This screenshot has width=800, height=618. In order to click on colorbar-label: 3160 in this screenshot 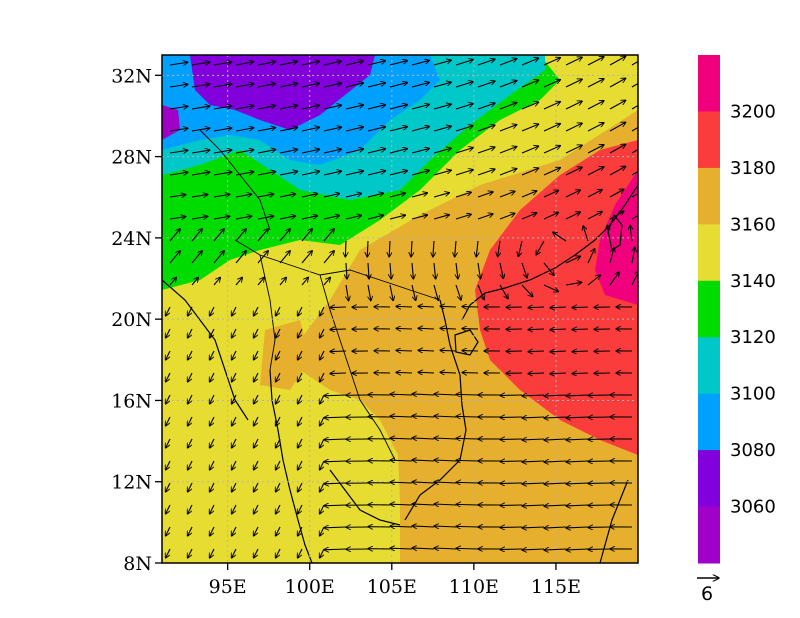, I will do `click(753, 224)`.